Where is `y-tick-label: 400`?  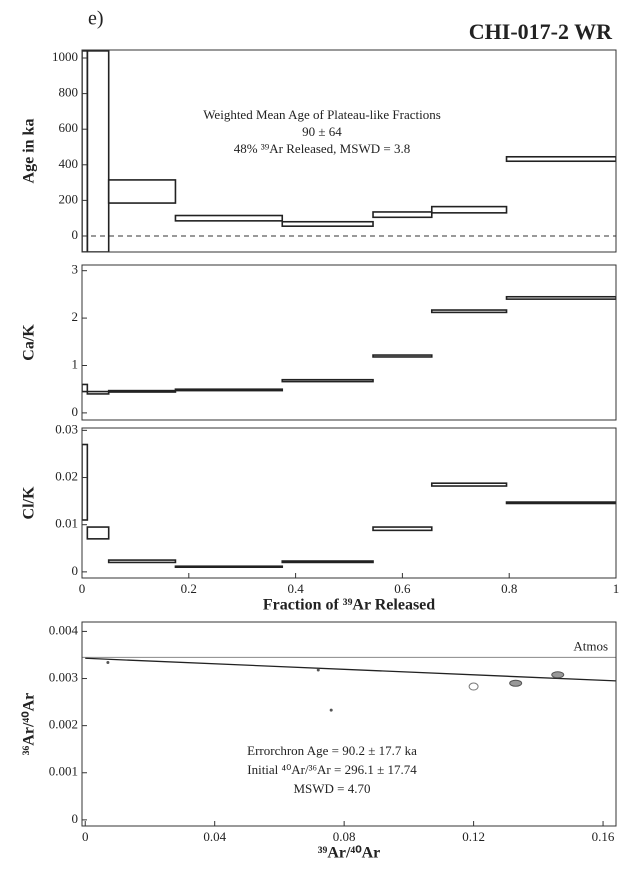
y-tick-label: 400 is located at coordinates (69, 163).